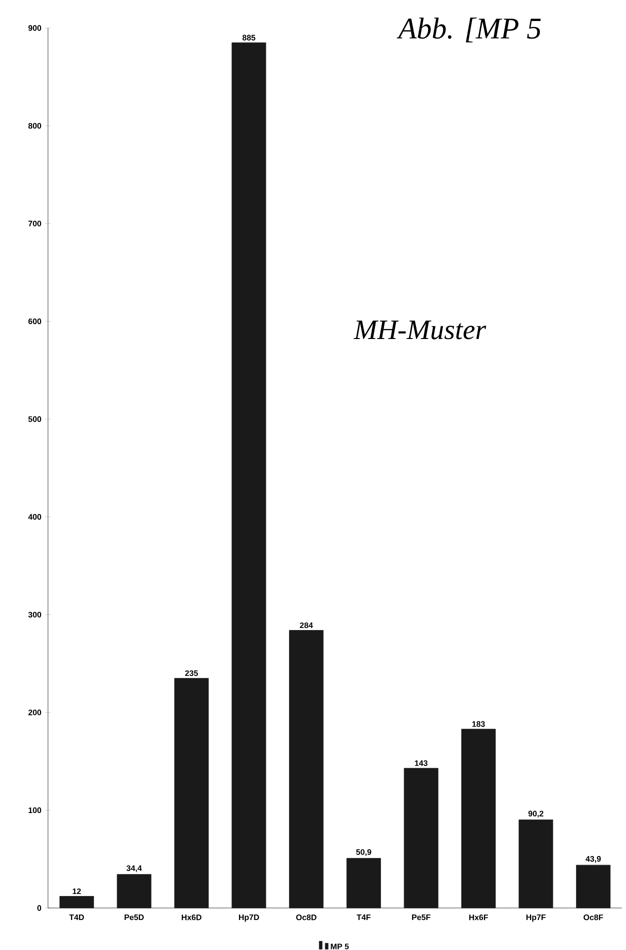  Describe the element at coordinates (594, 917) in the screenshot. I see `x-tick-label: Oc8F` at that location.